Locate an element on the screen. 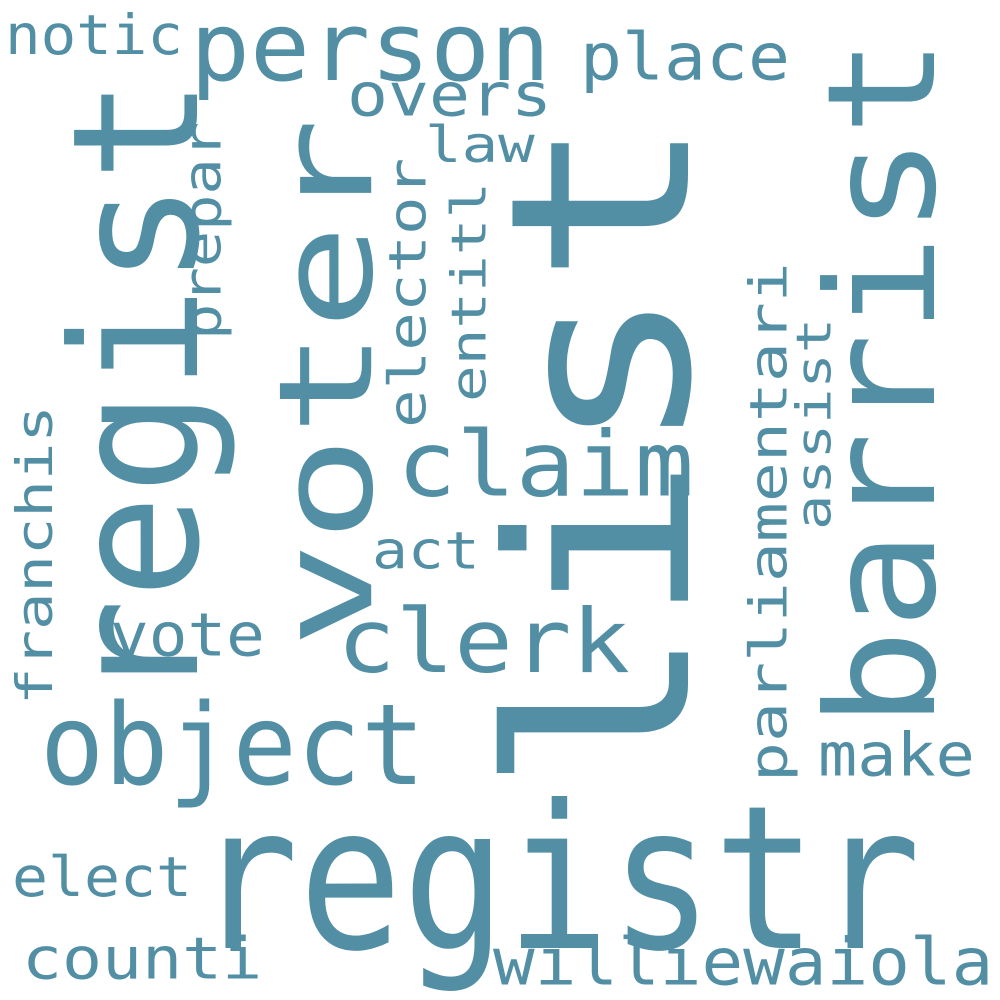  word-act: act is located at coordinates (426, 551).